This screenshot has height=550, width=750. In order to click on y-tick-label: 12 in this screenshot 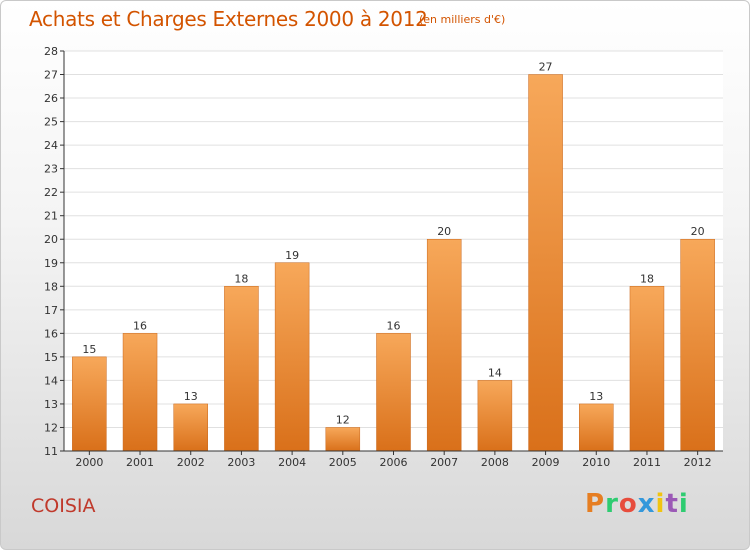, I will do `click(51, 427)`.